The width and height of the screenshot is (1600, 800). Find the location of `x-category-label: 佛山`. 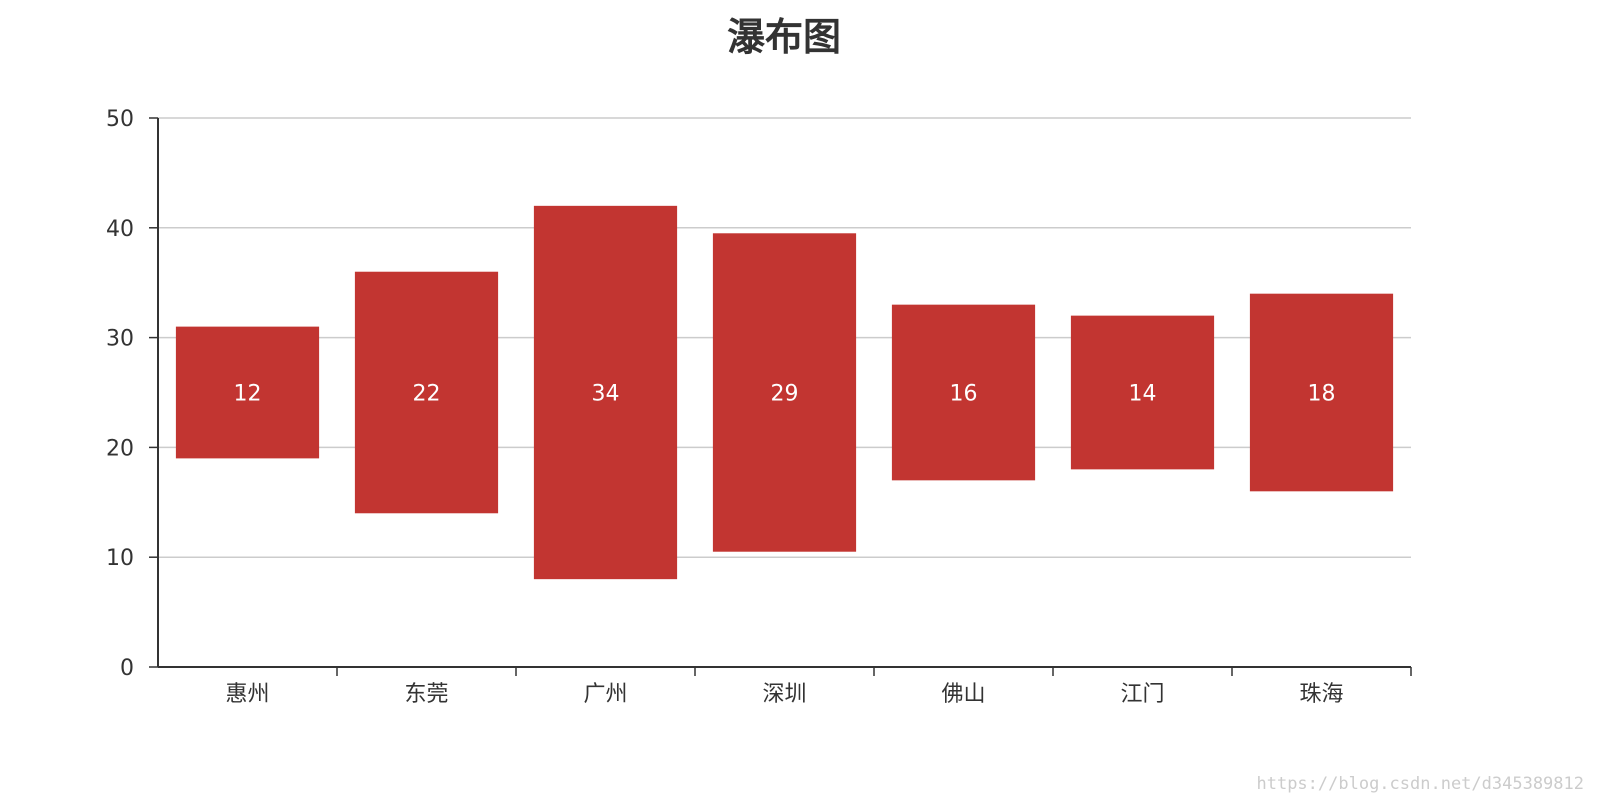

x-category-label: 佛山 is located at coordinates (963, 694).